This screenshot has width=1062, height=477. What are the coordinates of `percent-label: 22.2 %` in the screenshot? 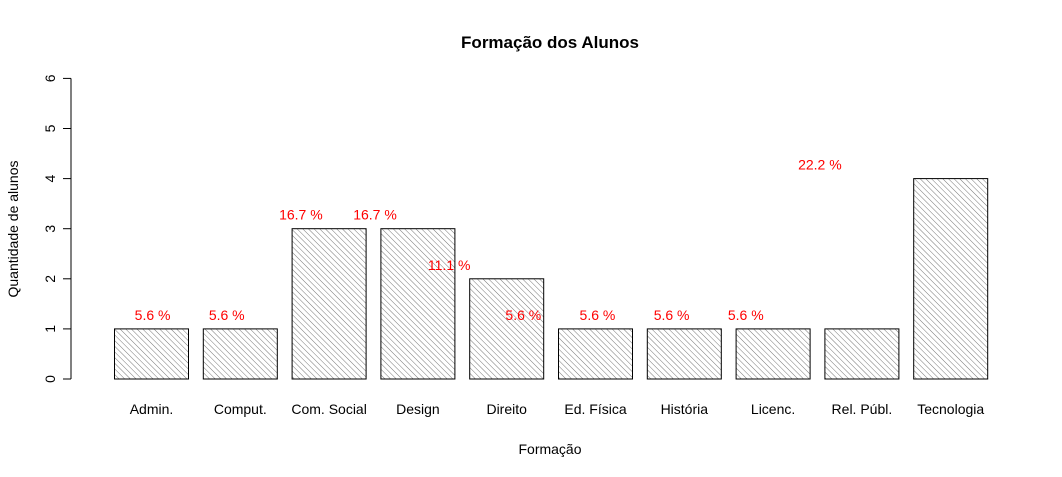 It's located at (820, 165).